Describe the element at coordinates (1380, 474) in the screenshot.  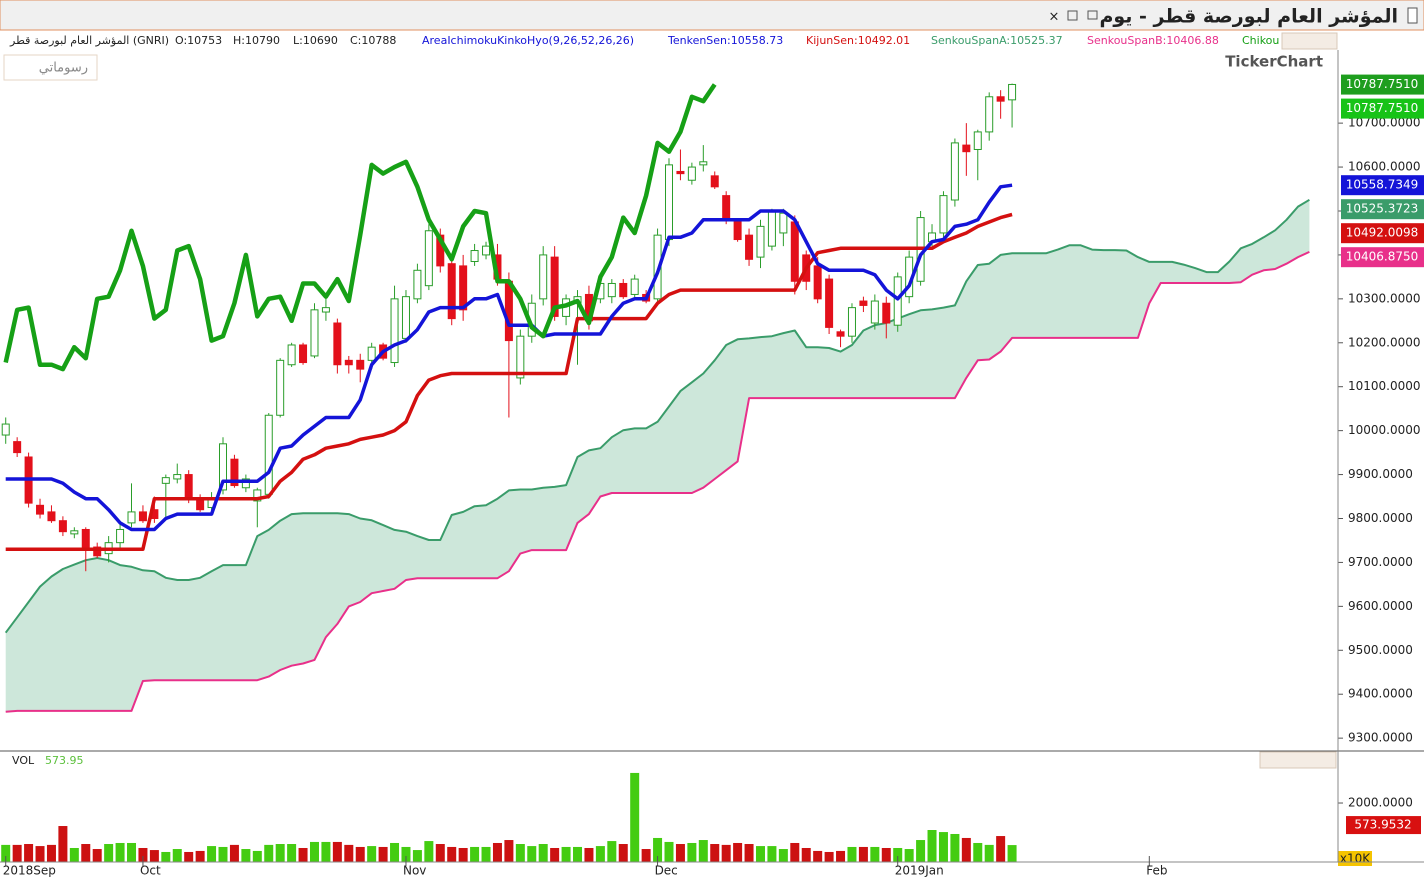
I see `y-tick-label: 9900.0000` at that location.